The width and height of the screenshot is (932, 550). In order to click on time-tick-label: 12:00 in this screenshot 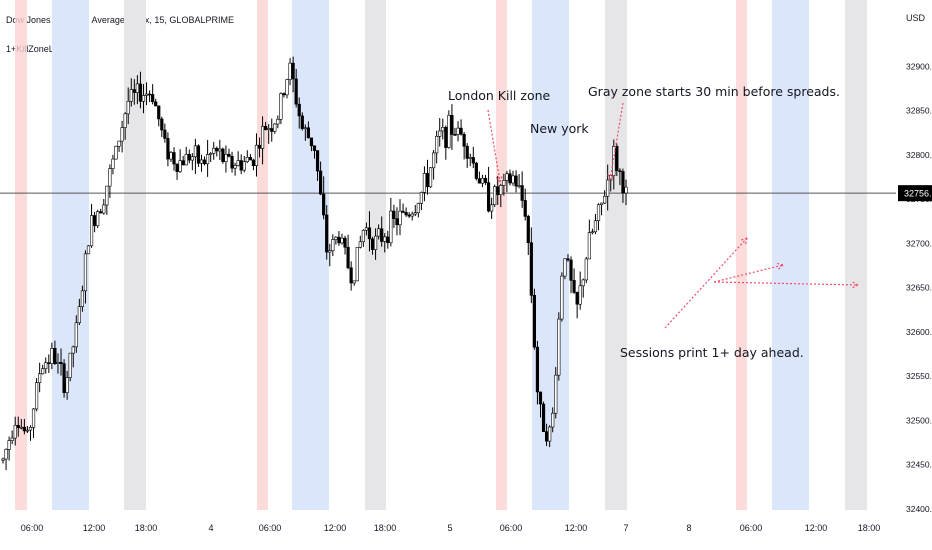, I will do `click(576, 528)`.